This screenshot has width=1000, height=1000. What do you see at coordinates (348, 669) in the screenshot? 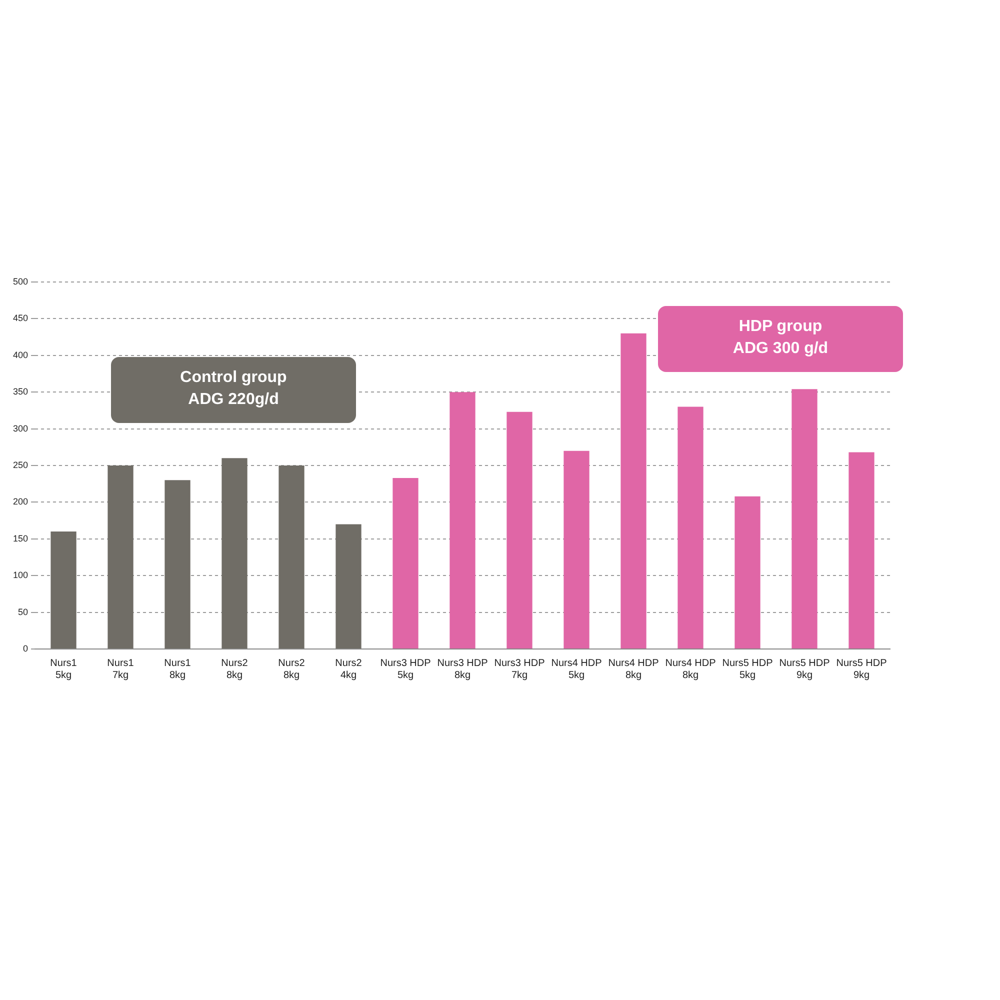
I see `x-tick-label: Nurs2 4kg` at bounding box center [348, 669].